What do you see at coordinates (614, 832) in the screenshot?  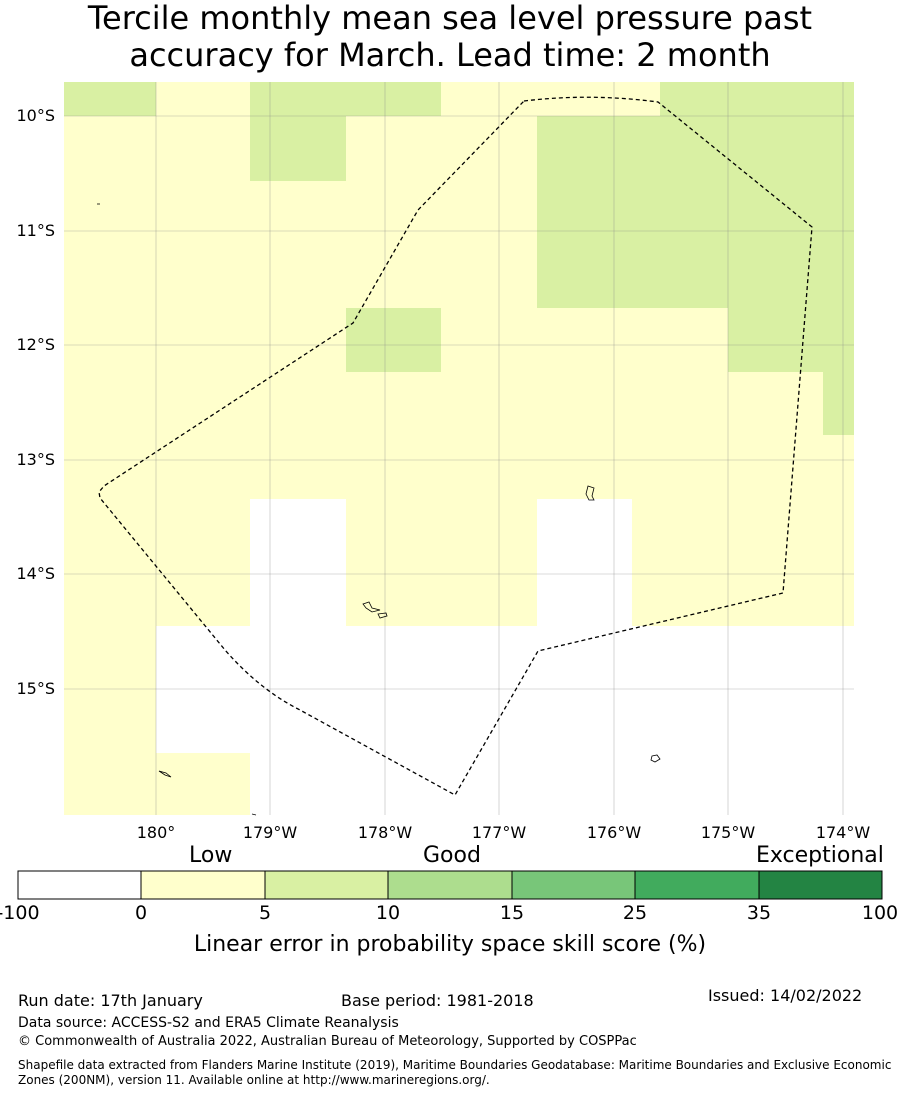 I see `lon-label: 176°W` at bounding box center [614, 832].